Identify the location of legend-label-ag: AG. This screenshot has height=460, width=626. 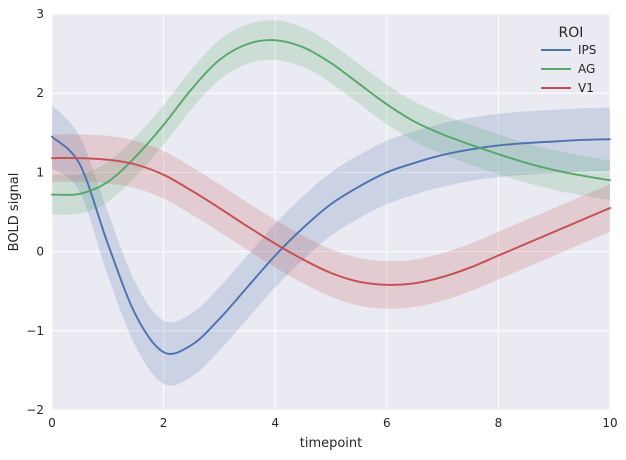
(586, 69).